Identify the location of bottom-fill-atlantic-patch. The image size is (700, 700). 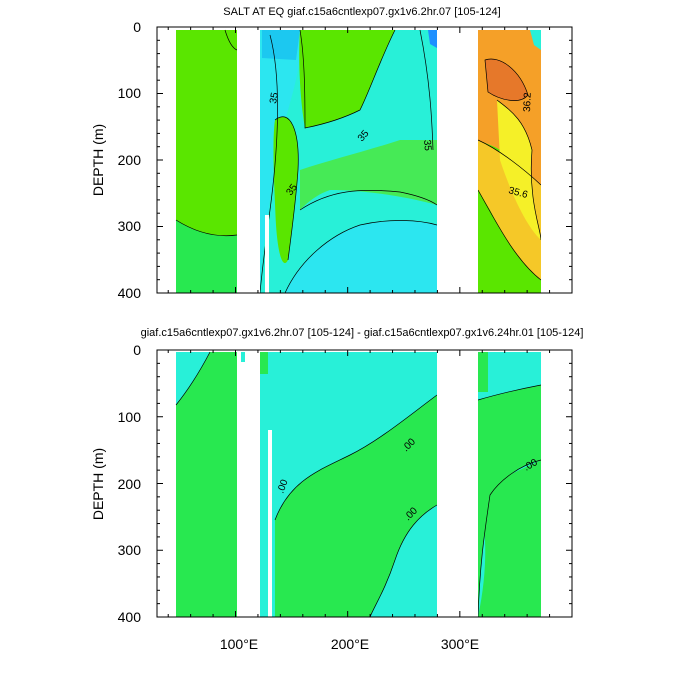
(483, 372).